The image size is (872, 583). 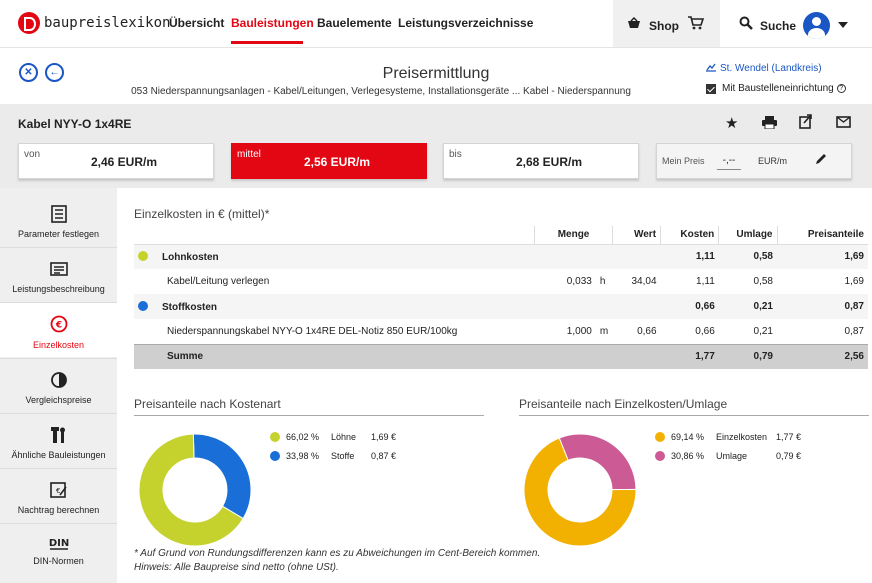 What do you see at coordinates (776, 88) in the screenshot?
I see `construction-site-checkbox-row: Mit Baustelleneinrichtung ?` at bounding box center [776, 88].